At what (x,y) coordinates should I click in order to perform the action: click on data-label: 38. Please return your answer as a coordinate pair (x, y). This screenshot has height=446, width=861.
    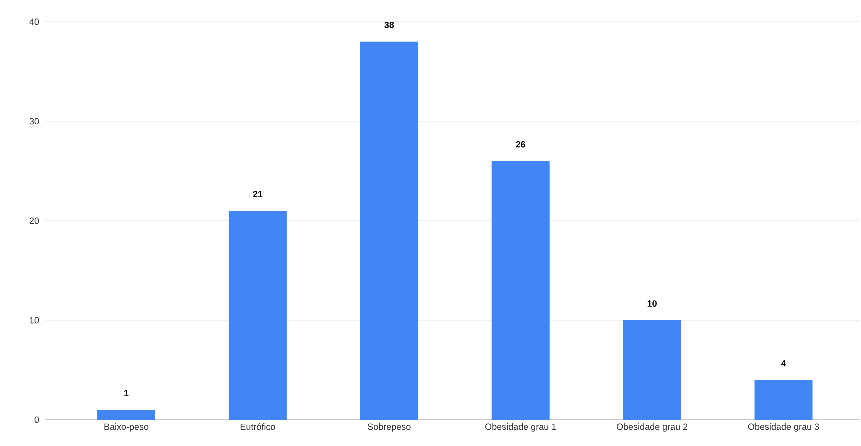
    Looking at the image, I should click on (389, 25).